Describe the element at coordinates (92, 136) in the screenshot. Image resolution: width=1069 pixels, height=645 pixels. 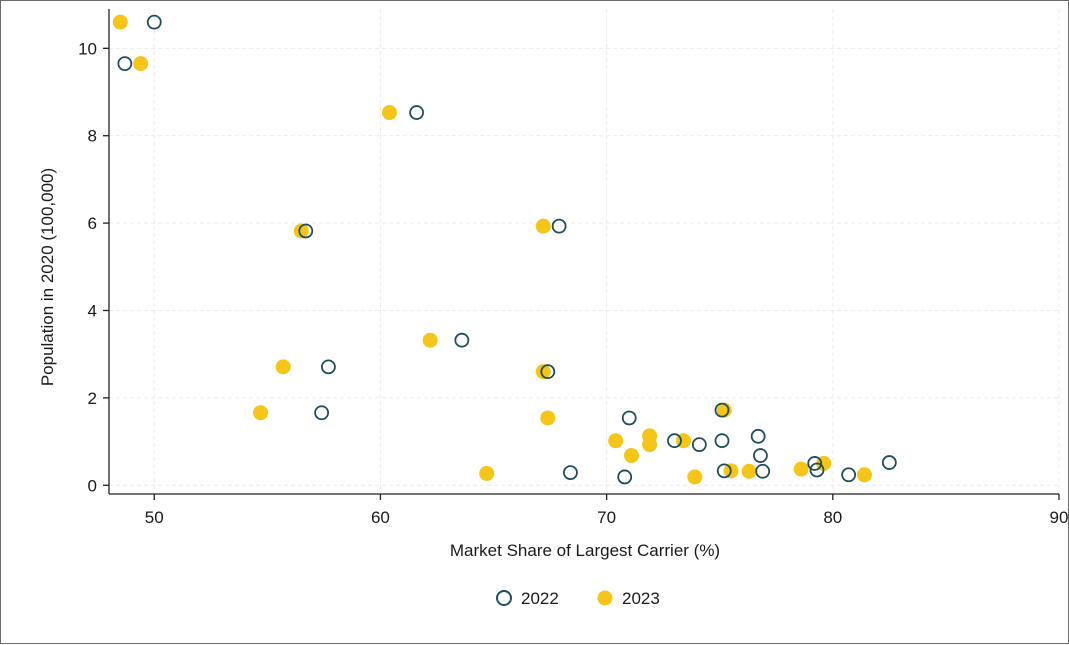
I see `y-tick-label: 8` at that location.